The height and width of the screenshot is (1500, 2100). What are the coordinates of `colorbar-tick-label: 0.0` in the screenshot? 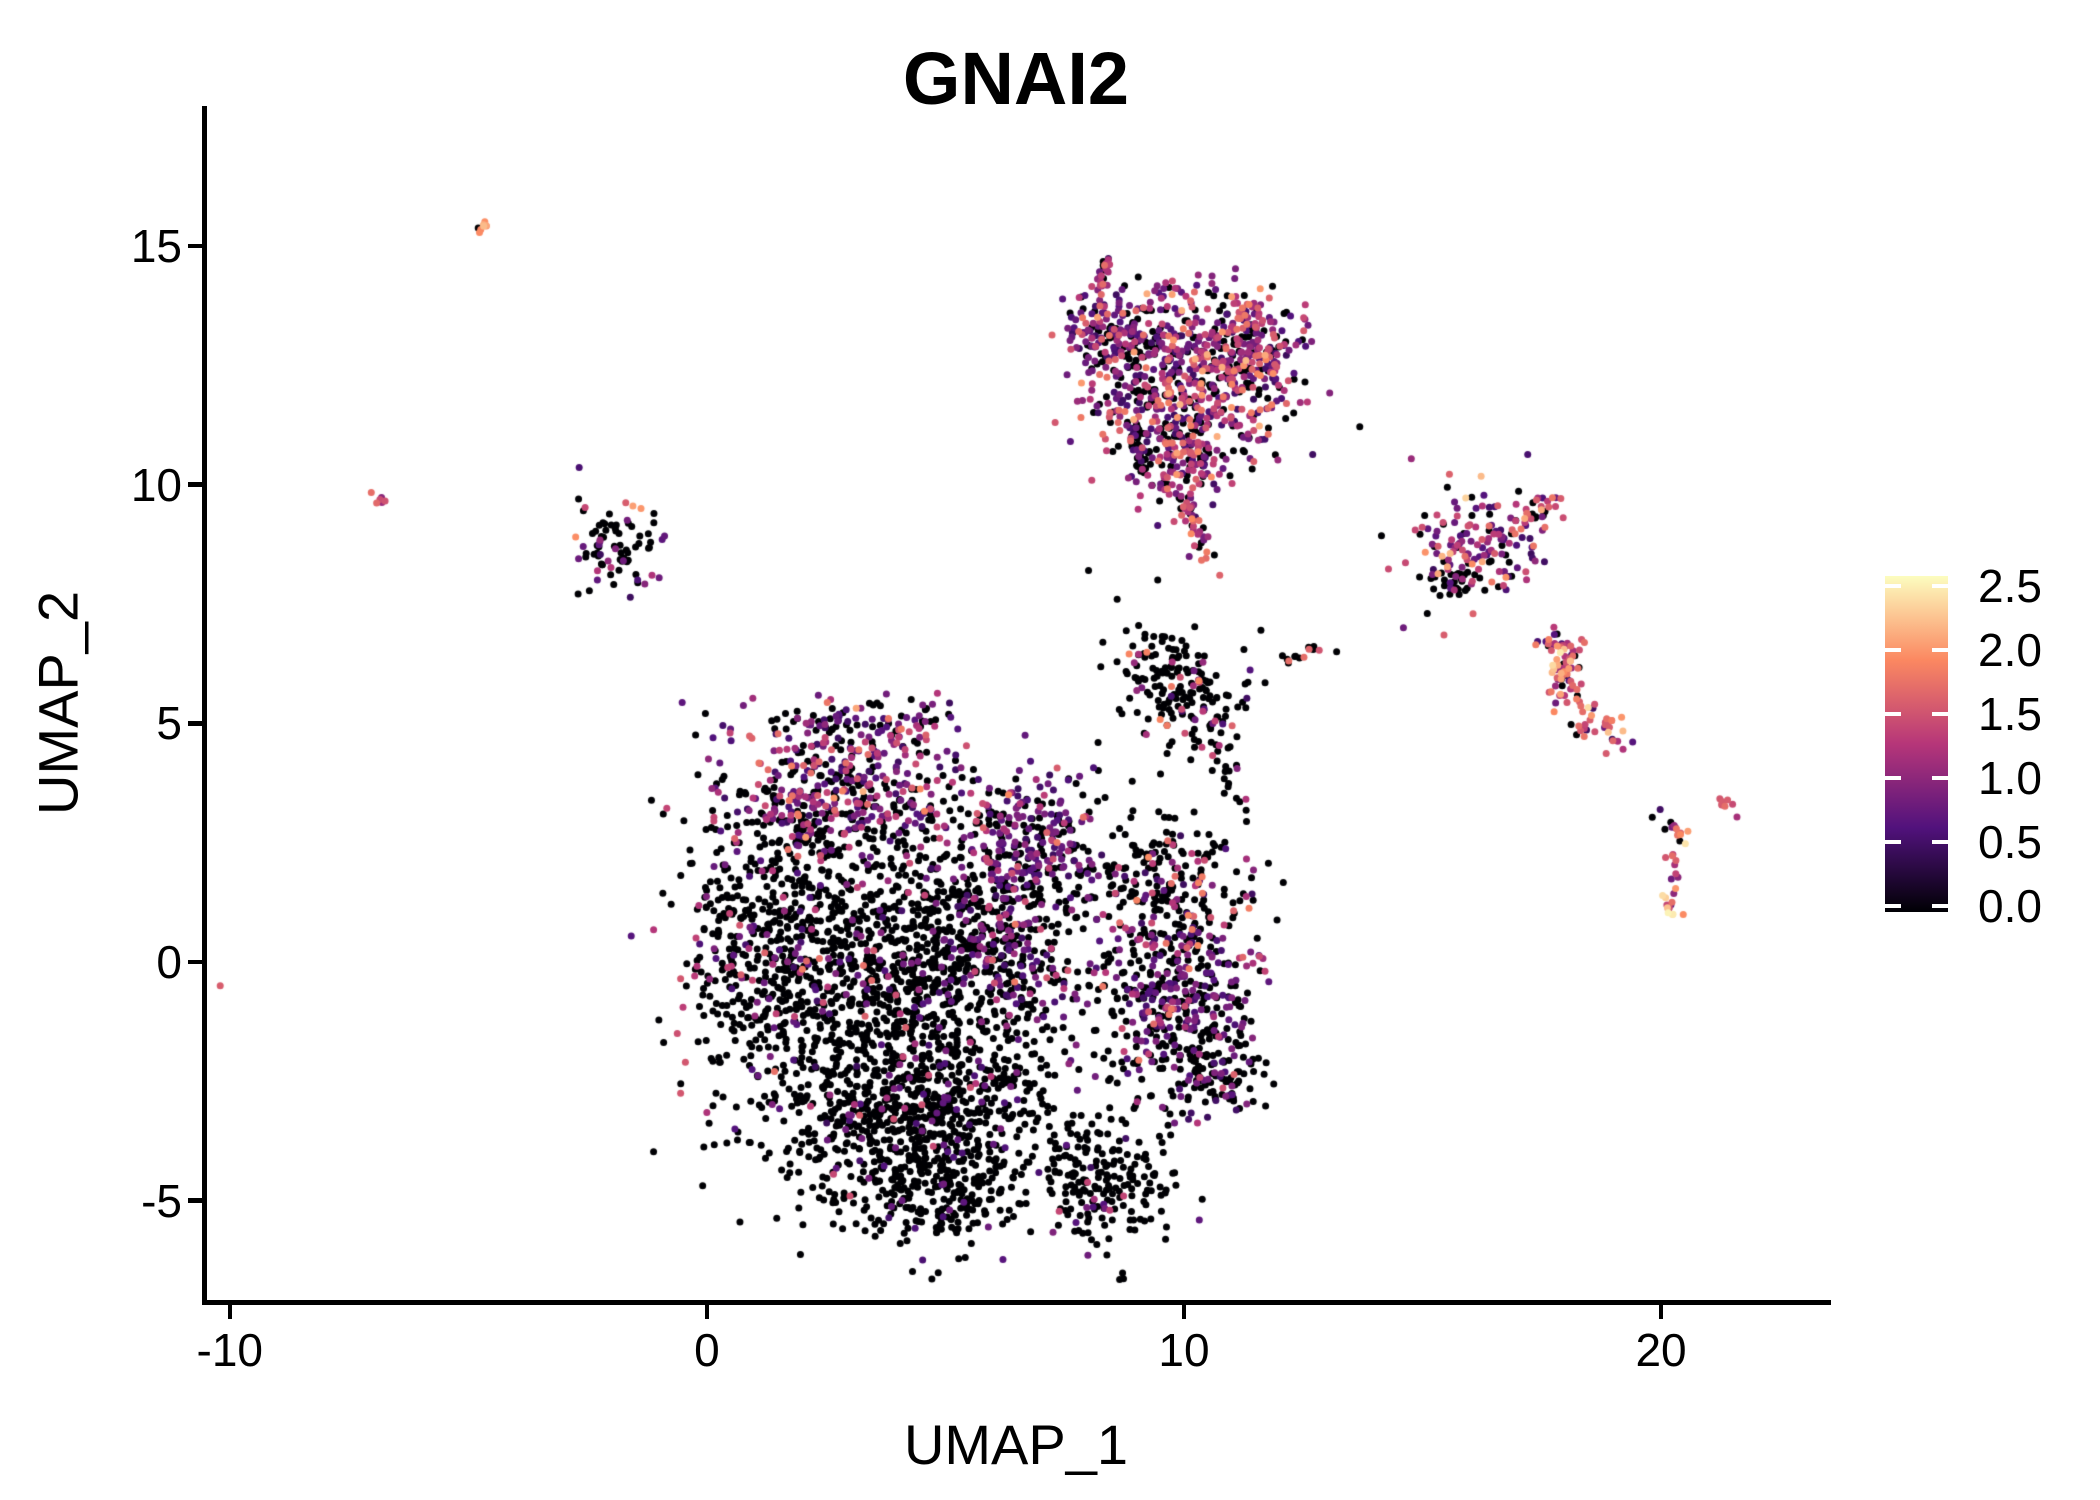 It's located at (2010, 906).